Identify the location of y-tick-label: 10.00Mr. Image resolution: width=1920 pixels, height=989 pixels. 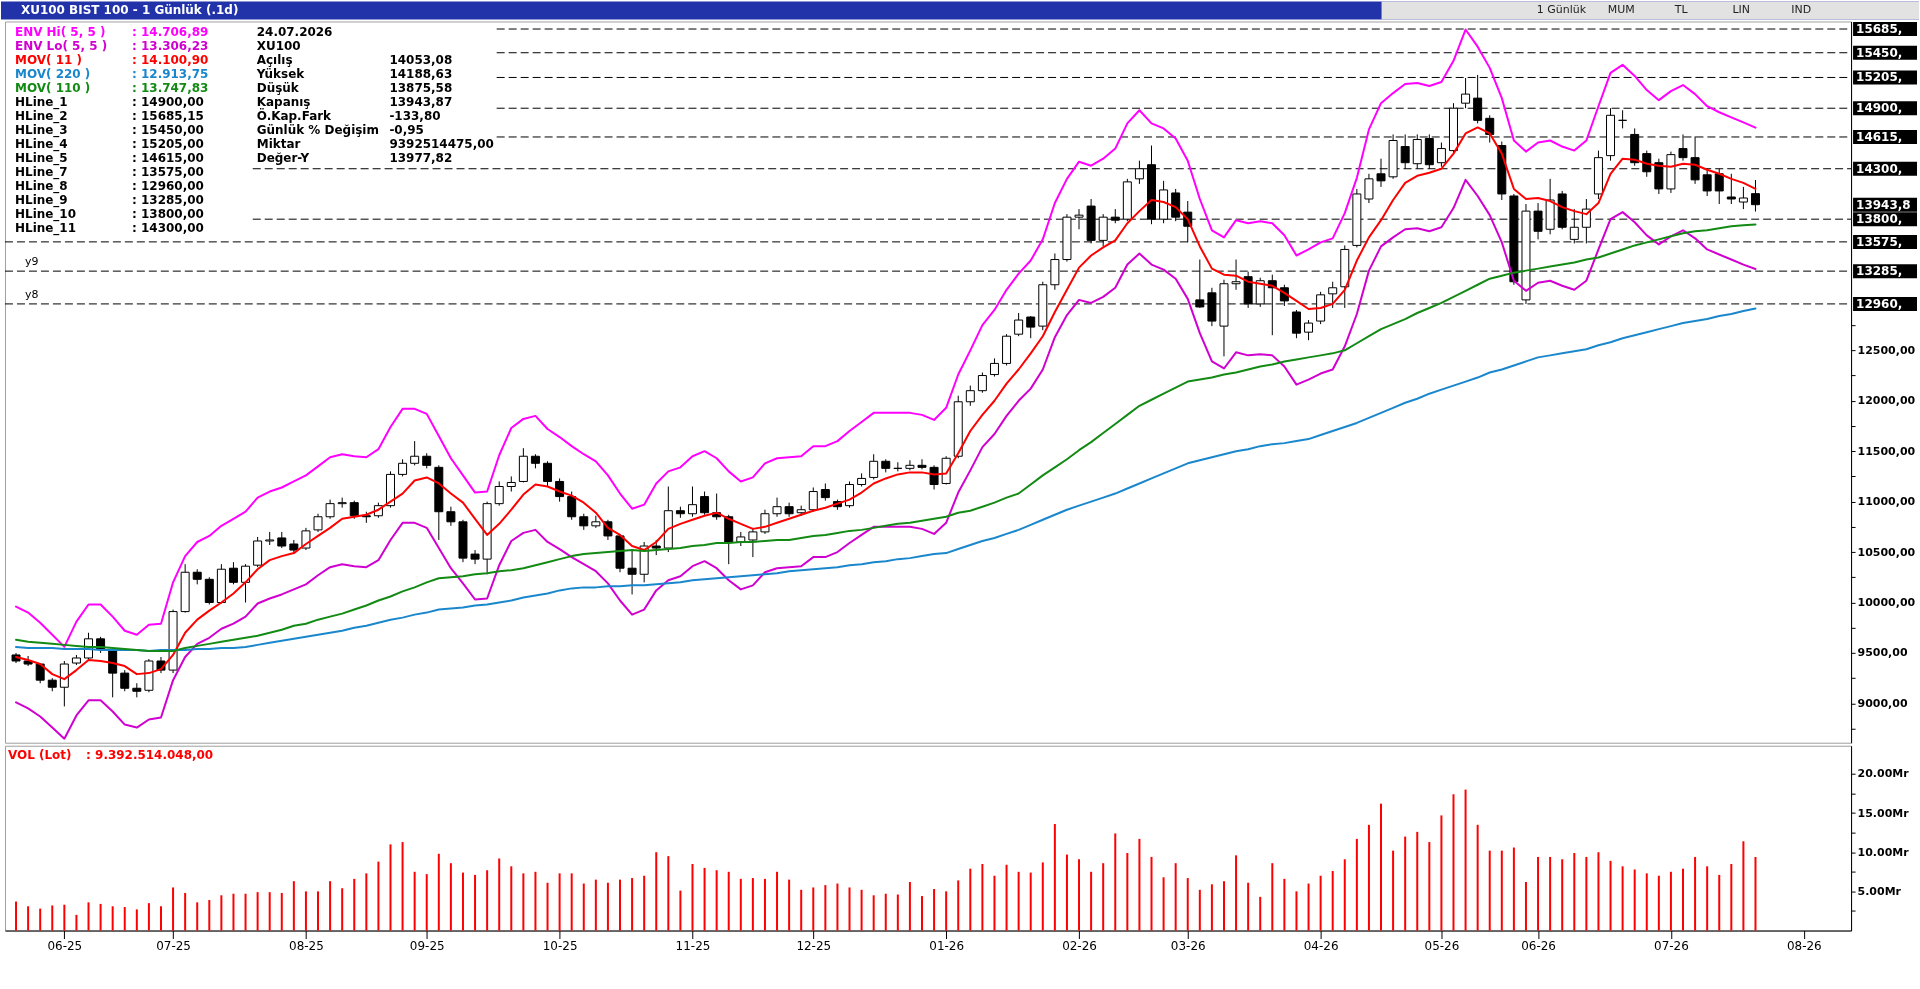
(1883, 852).